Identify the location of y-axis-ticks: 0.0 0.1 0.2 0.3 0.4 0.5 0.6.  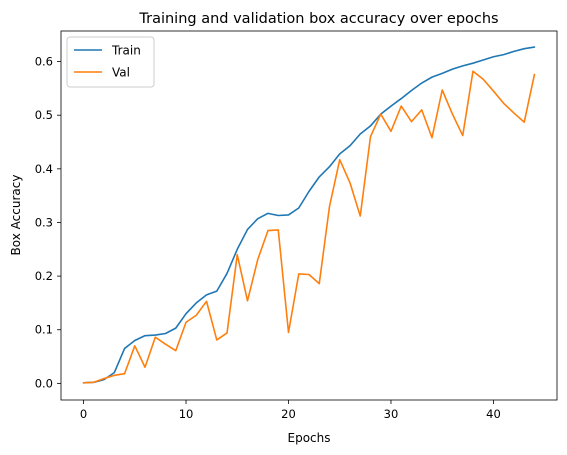
(48, 222).